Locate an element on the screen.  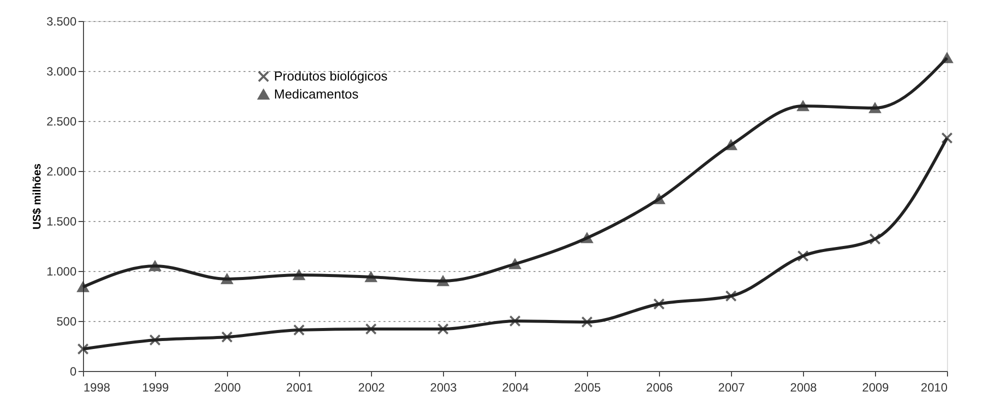
y-tick-label: 3.000 is located at coordinates (61, 71).